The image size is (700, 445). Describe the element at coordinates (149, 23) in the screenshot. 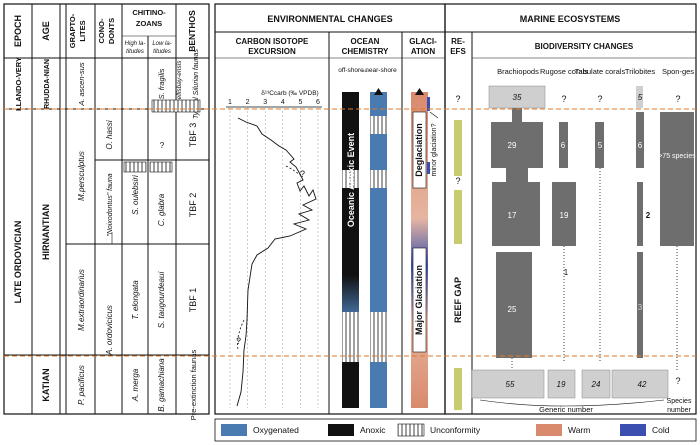

I see `header-chitinozoans-2: ZOANS` at that location.